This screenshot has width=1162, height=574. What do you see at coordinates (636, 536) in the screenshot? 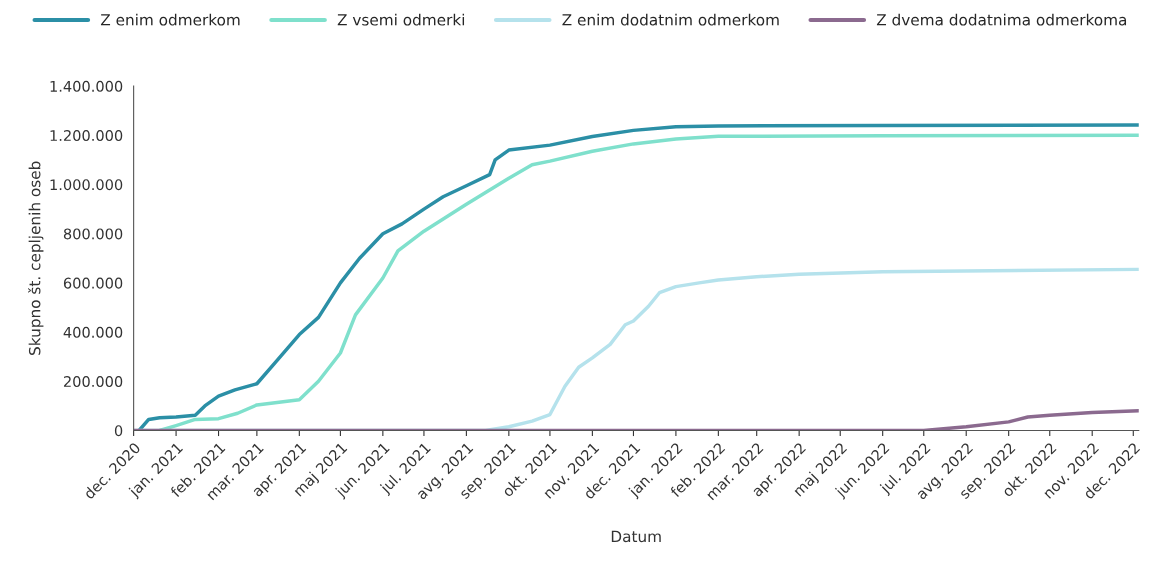
I see `x-axis-title: Datum` at bounding box center [636, 536].